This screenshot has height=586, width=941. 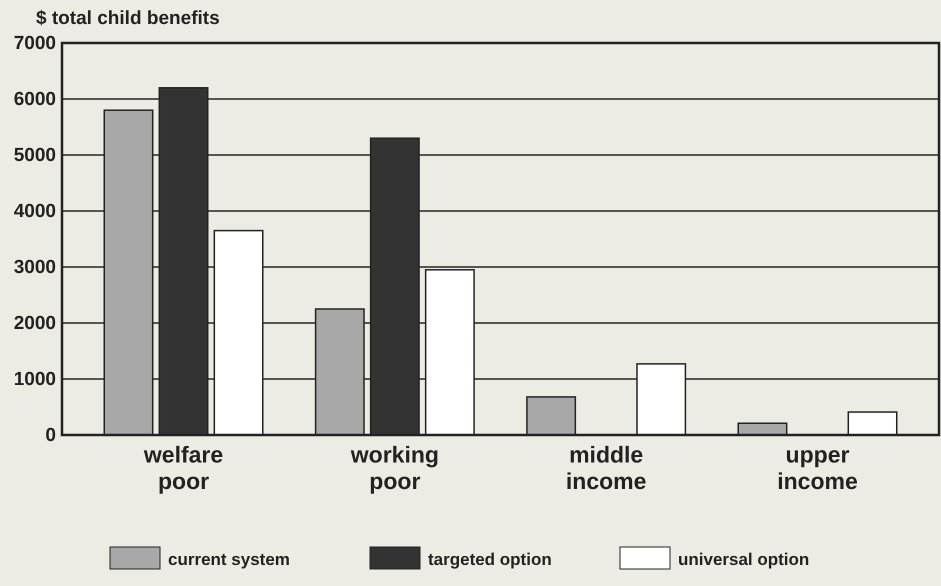 I want to click on x-tick-label: working poor, so click(x=394, y=468).